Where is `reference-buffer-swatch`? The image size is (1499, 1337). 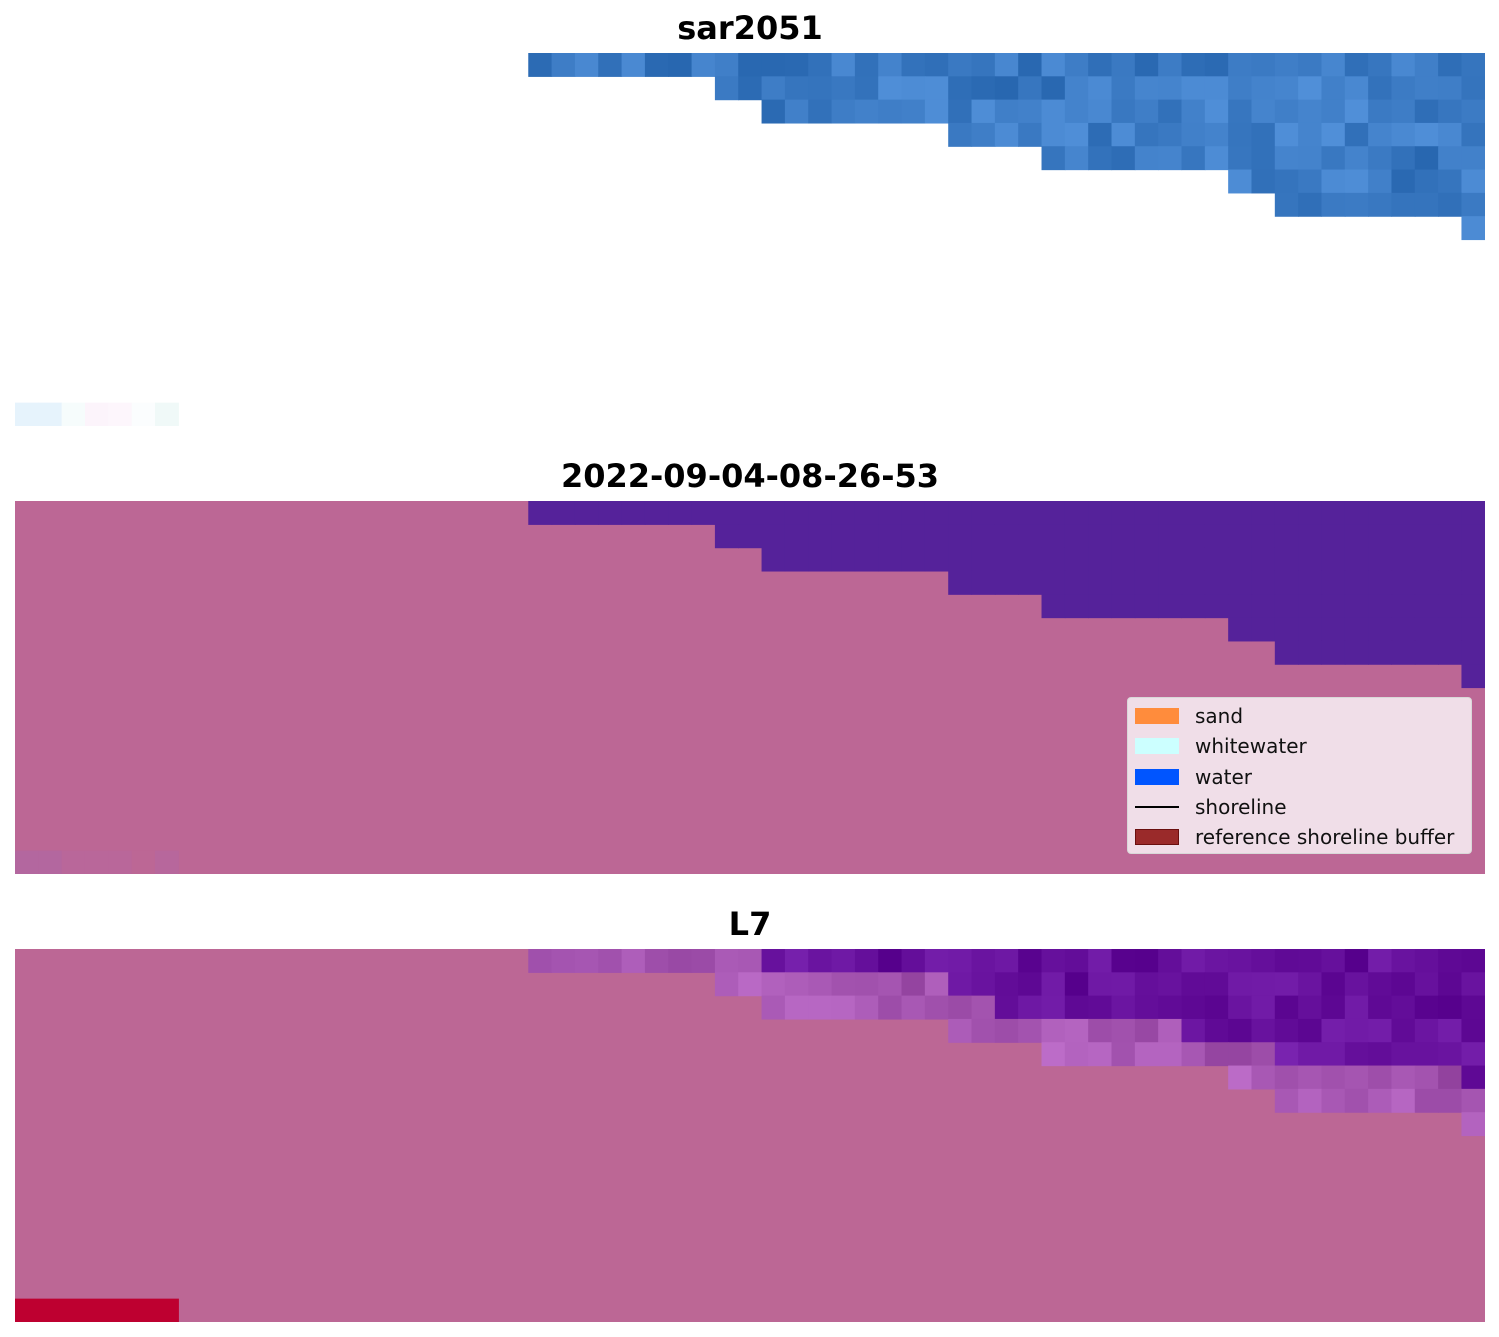
reference-buffer-swatch is located at coordinates (1157, 837).